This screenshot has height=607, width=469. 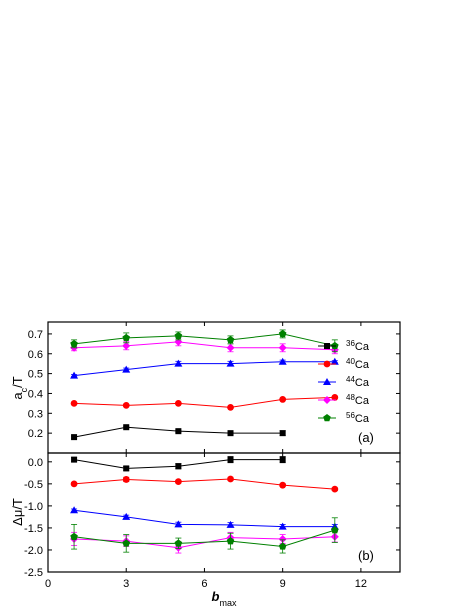 I want to click on panel-b-y-tick-label: -0.5, so click(x=33, y=485).